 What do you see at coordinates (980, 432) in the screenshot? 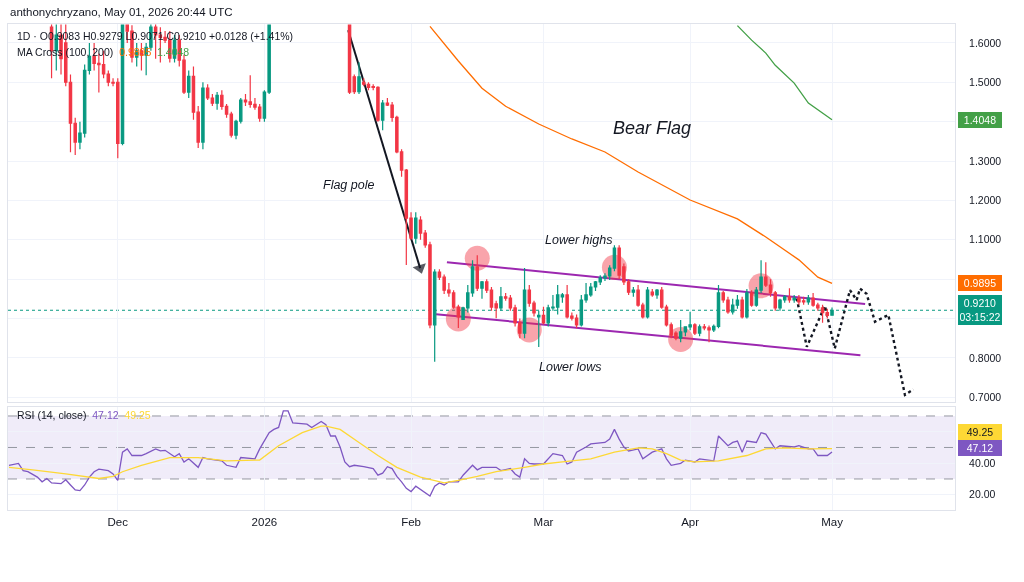
I see `text: 49.25` at bounding box center [980, 432].